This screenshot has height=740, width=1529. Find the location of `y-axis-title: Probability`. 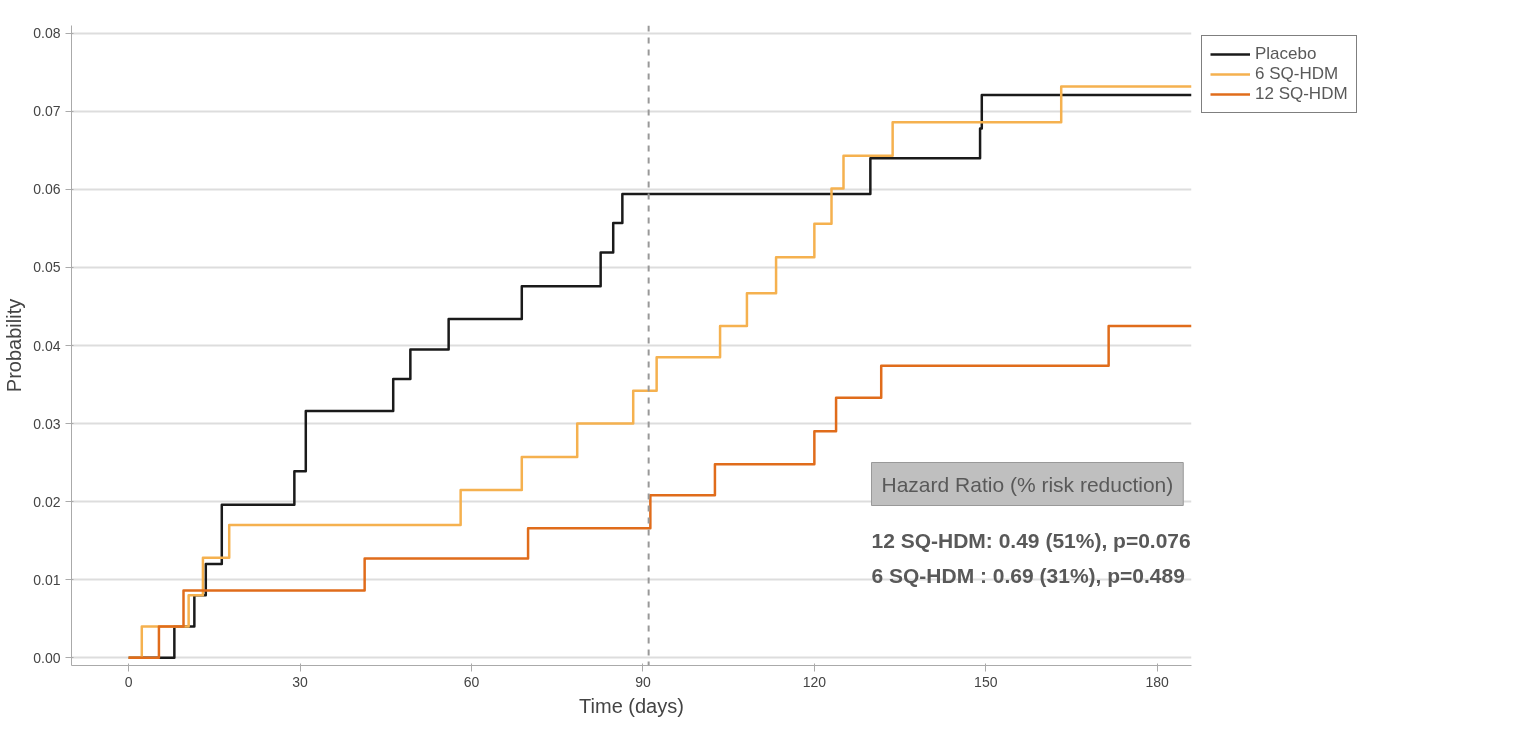

y-axis-title: Probability is located at coordinates (14, 345).